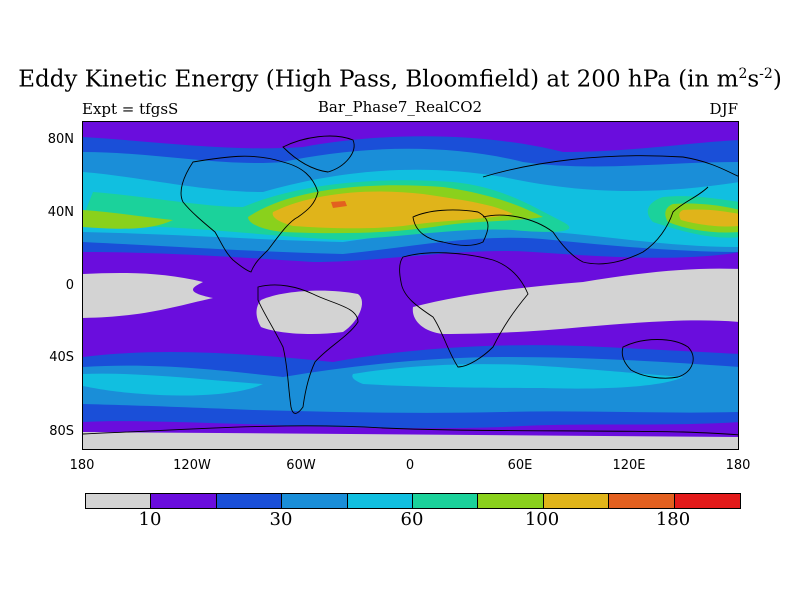 The image size is (800, 600). I want to click on field-sh-cyan-w, so click(173, 384).